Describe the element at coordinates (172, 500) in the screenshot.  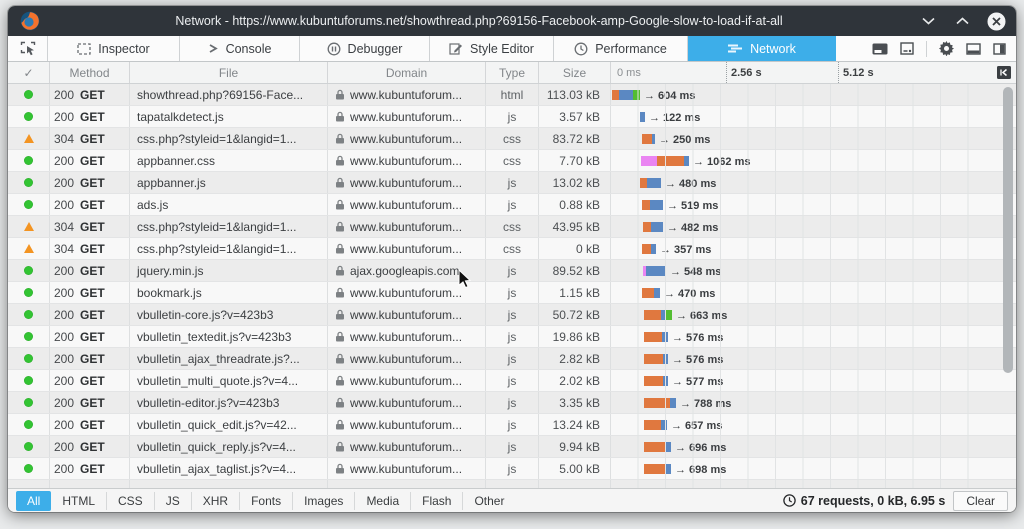
I see `filter-js: JS` at that location.